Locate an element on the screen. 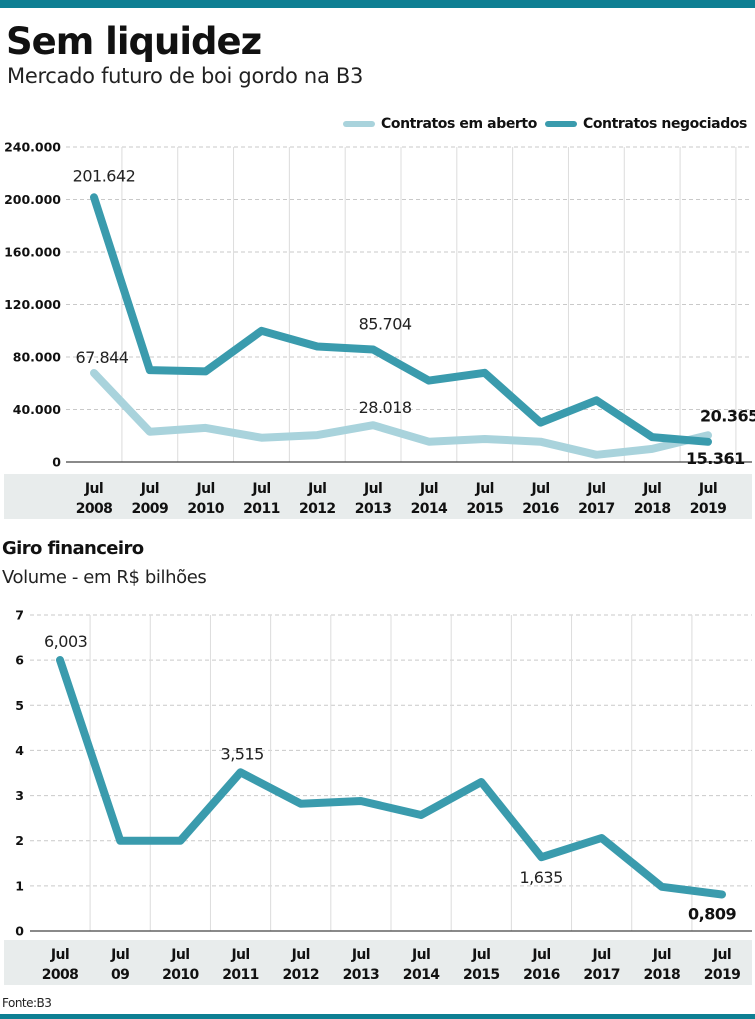 The width and height of the screenshot is (755, 1019). x-tick-label-year: 09 is located at coordinates (120, 975).